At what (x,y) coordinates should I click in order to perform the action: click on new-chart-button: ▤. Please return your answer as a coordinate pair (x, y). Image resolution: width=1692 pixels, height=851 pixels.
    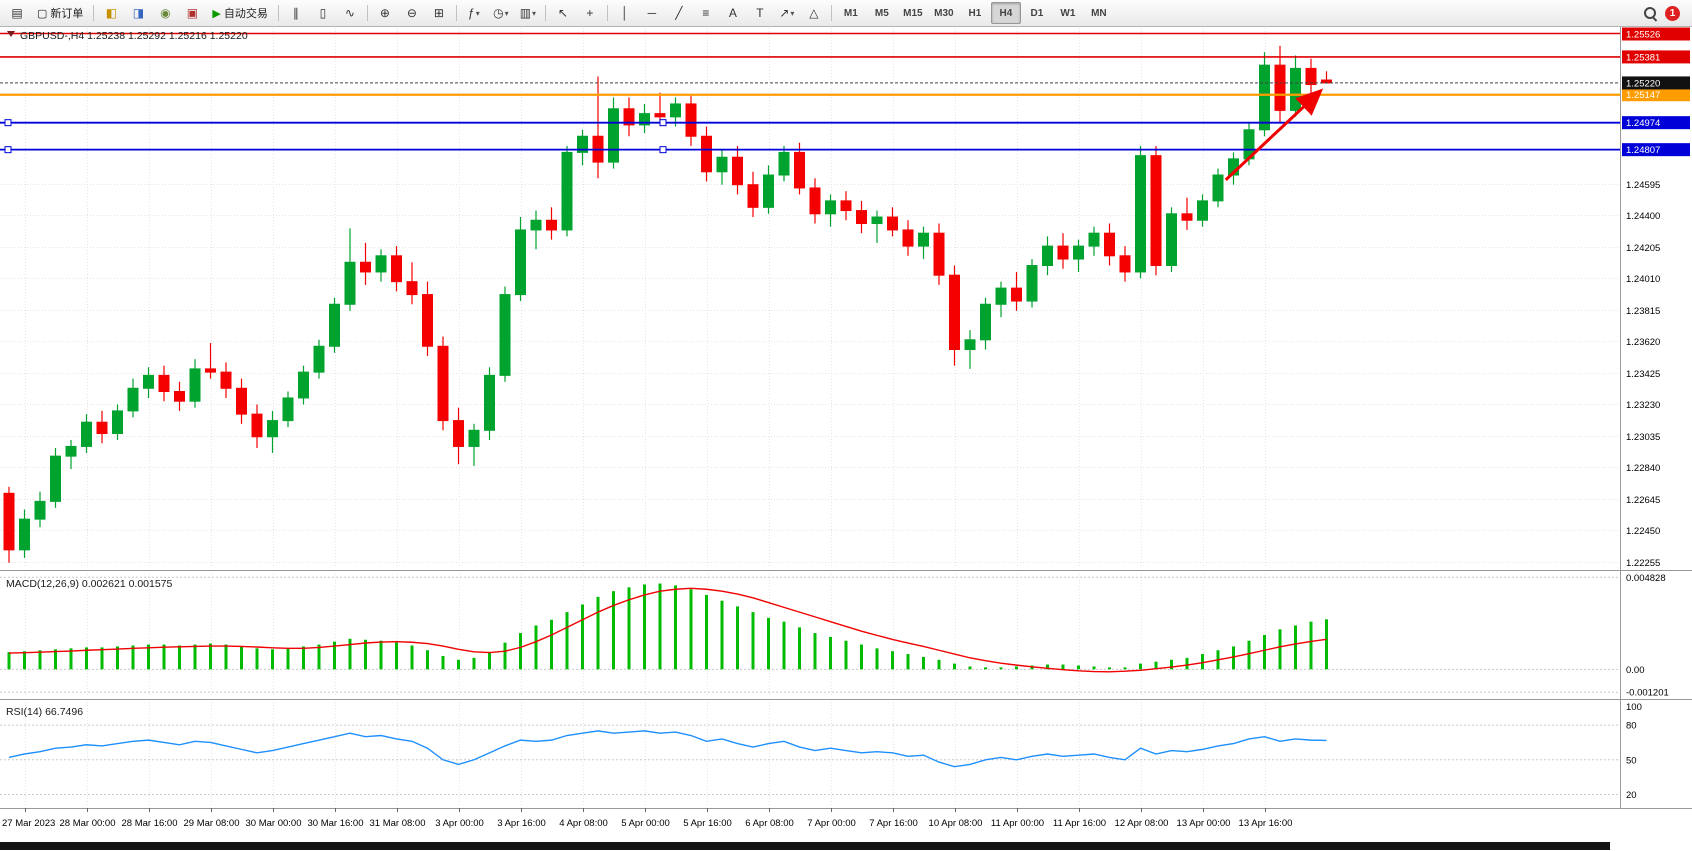
    Looking at the image, I should click on (17, 13).